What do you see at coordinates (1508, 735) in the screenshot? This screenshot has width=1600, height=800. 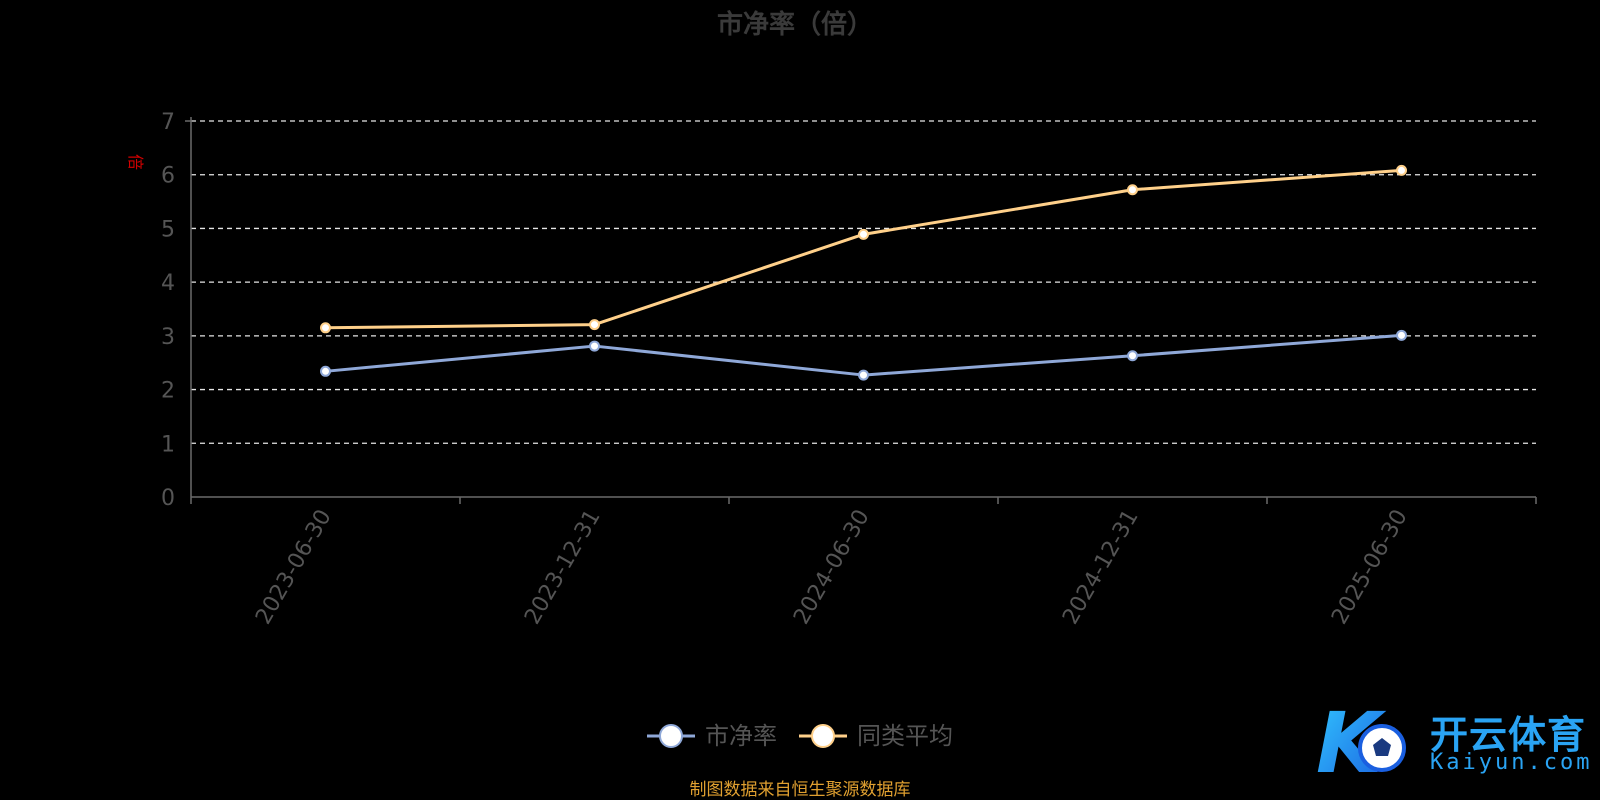 I see `logo-text-cn: 开云体育` at bounding box center [1508, 735].